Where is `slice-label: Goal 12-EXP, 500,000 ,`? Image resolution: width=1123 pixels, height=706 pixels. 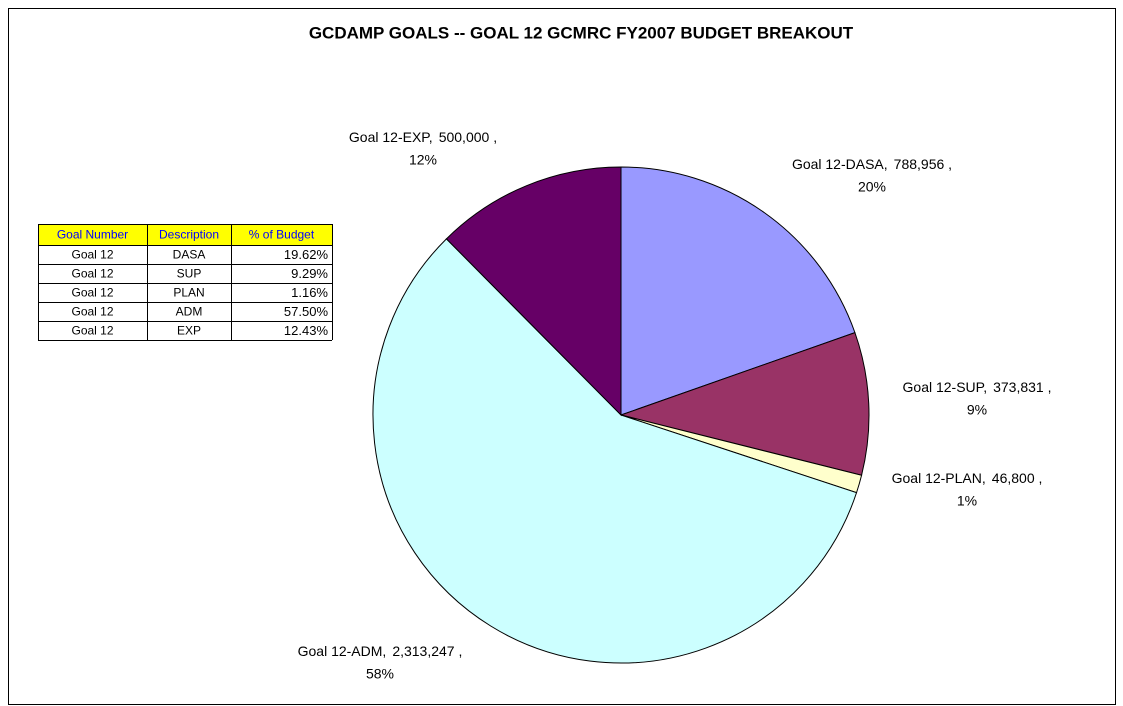
slice-label: Goal 12-EXP, 500,000 , is located at coordinates (423, 137).